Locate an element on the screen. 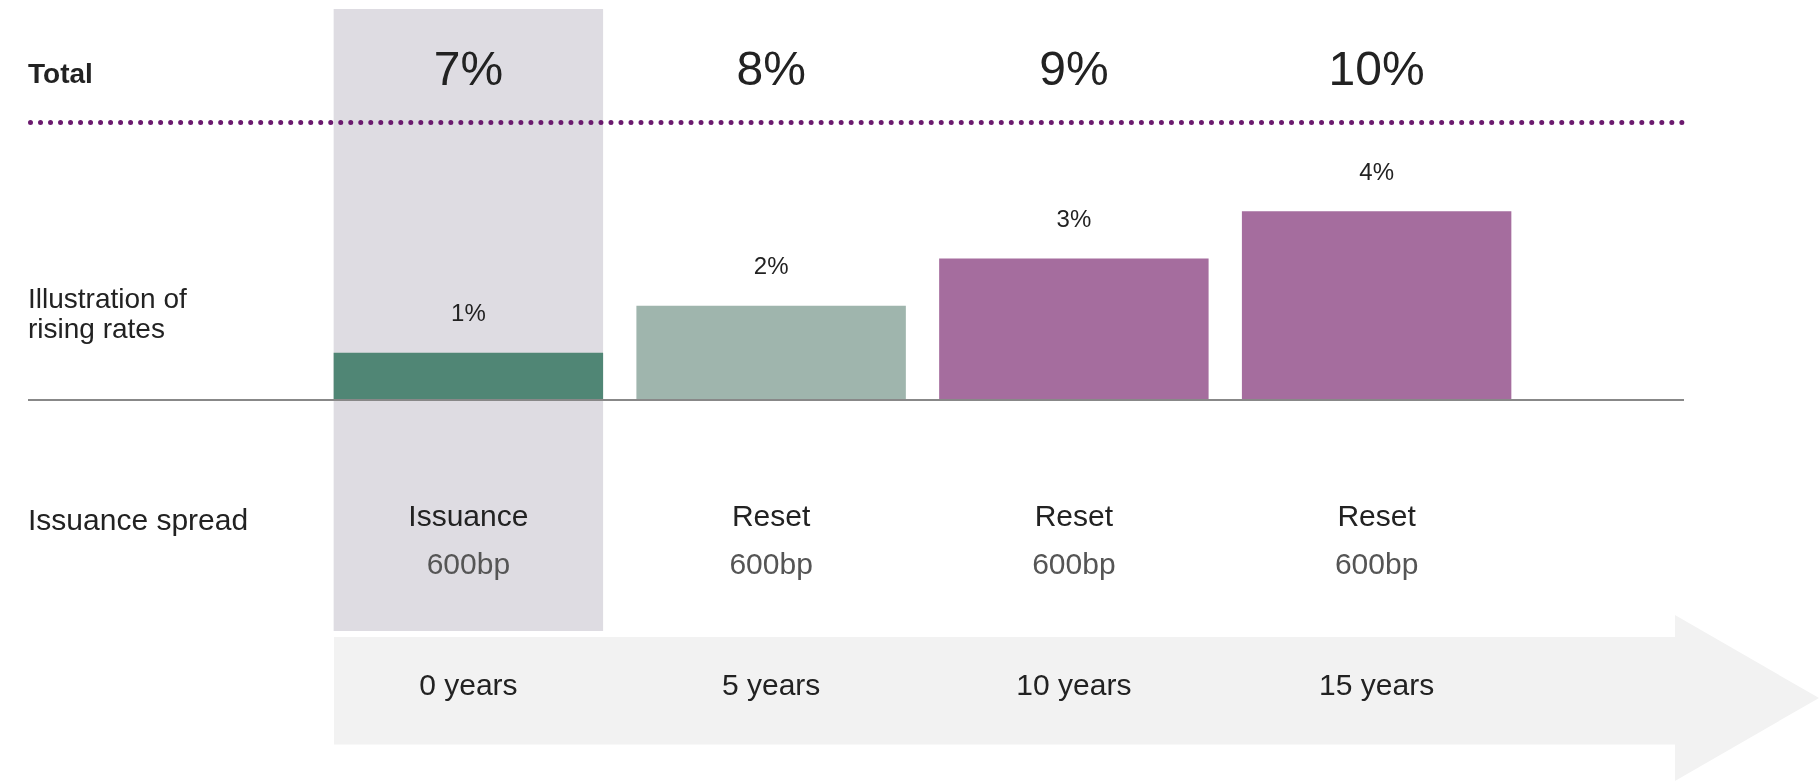 This screenshot has width=1819, height=781. data-label: 2% is located at coordinates (771, 266).